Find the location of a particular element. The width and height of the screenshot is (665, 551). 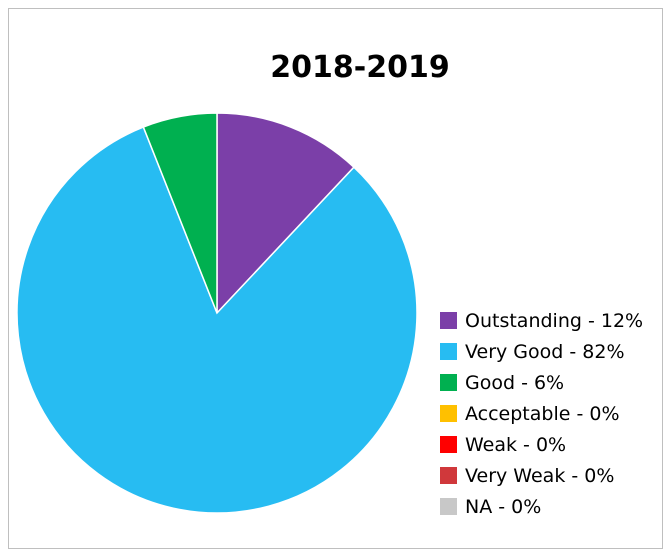

legend-item-2: Good - 6% is located at coordinates (541, 382).